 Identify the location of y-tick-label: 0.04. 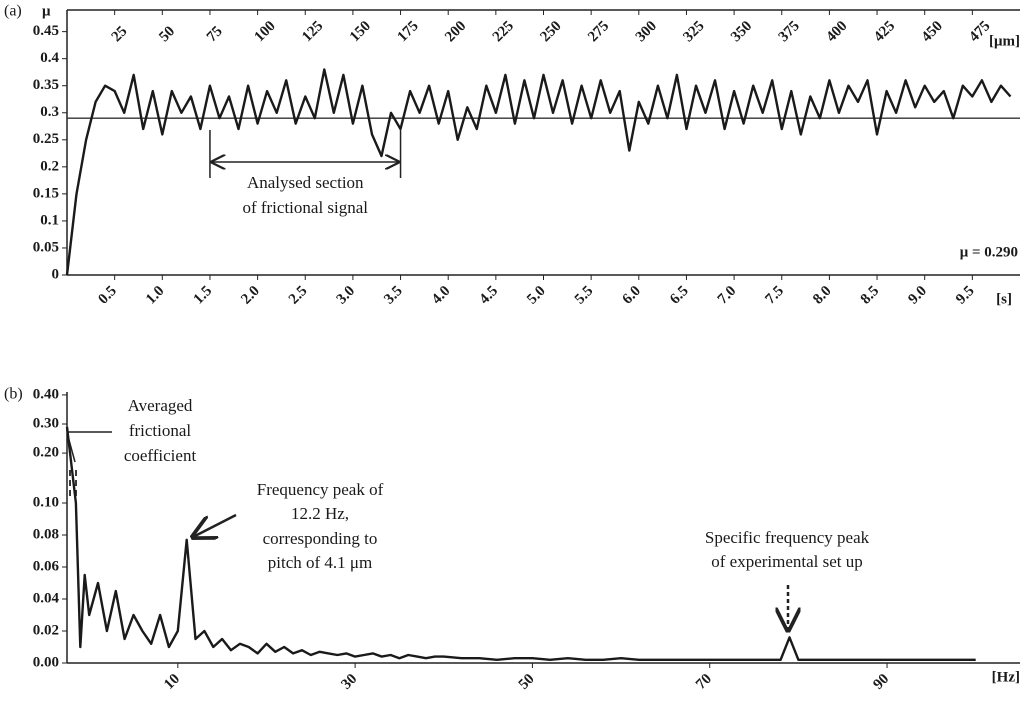
(46, 598).